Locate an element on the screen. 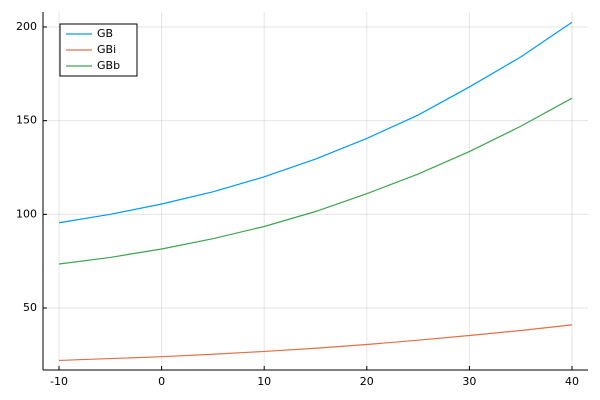  x-tick-label: 0 is located at coordinates (161, 381).